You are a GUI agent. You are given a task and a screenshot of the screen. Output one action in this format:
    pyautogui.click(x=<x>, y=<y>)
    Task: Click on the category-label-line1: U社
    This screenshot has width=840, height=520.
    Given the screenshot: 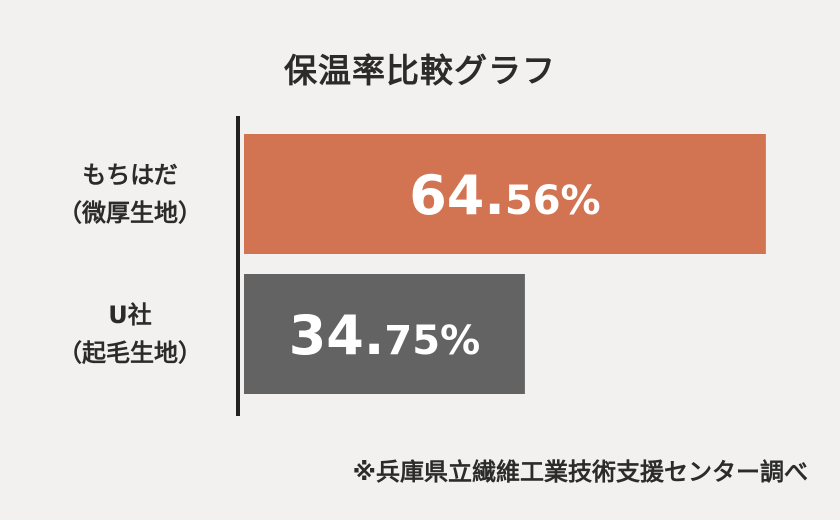 What is the action you would take?
    pyautogui.click(x=130, y=315)
    